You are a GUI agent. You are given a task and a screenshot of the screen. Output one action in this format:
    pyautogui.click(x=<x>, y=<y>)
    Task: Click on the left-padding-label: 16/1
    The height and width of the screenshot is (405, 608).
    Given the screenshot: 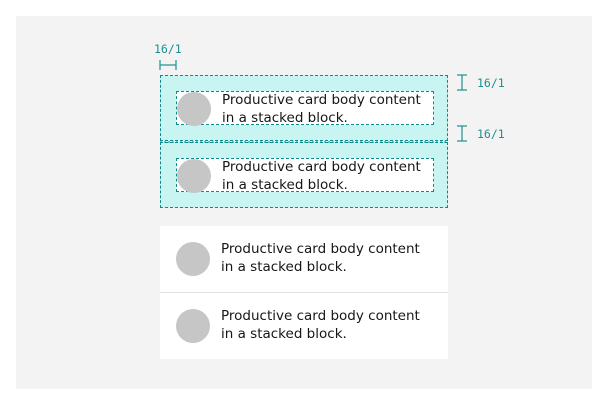 What is the action you would take?
    pyautogui.click(x=168, y=49)
    